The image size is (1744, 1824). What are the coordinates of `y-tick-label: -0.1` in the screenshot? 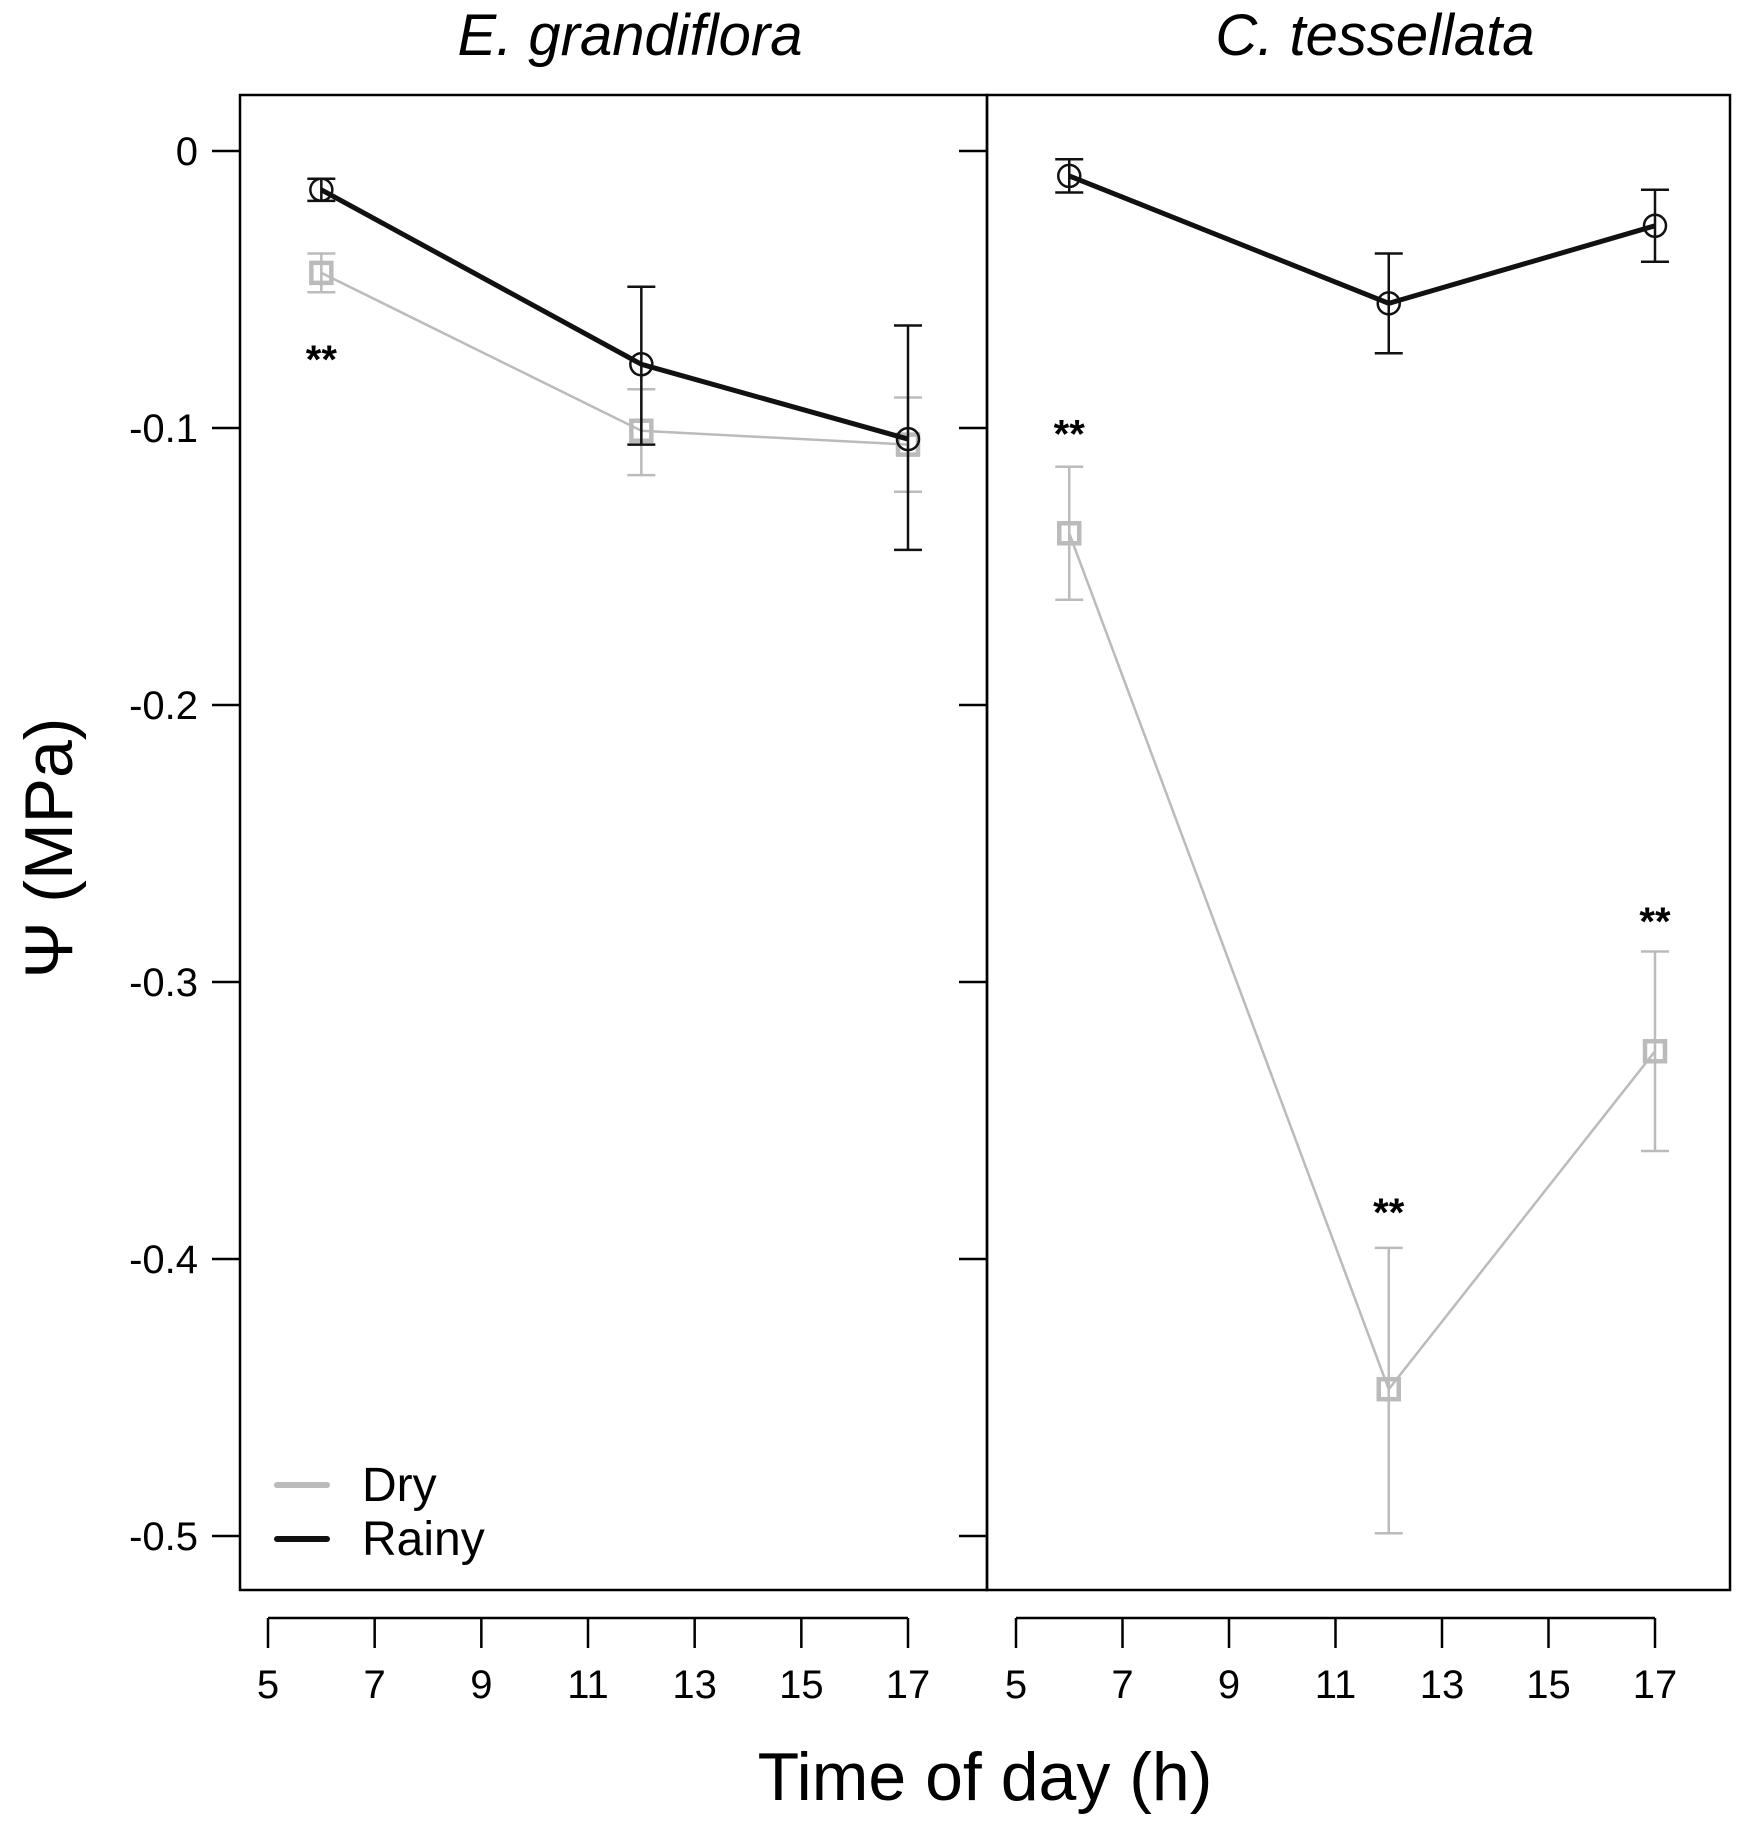 It's located at (163, 429).